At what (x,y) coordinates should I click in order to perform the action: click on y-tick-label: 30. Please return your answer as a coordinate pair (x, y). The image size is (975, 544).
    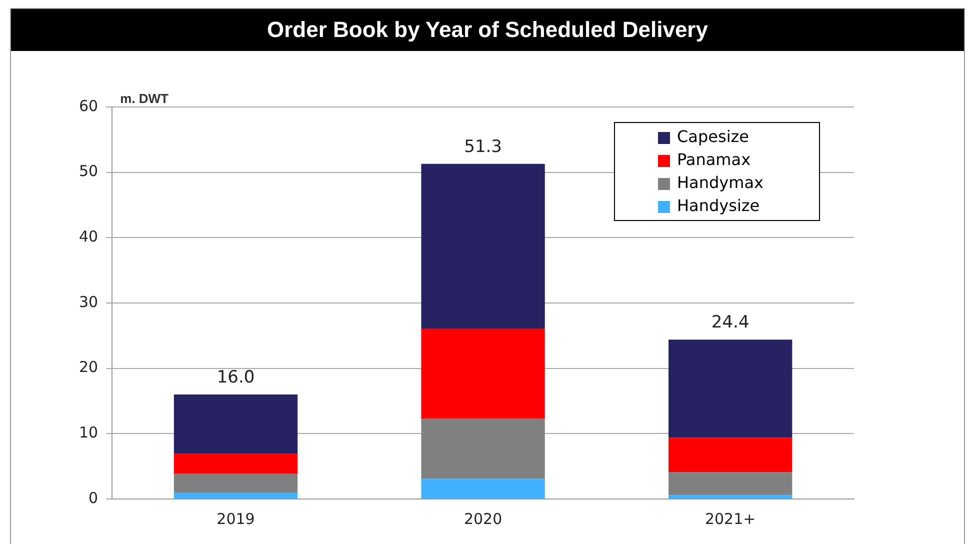
    Looking at the image, I should click on (88, 301).